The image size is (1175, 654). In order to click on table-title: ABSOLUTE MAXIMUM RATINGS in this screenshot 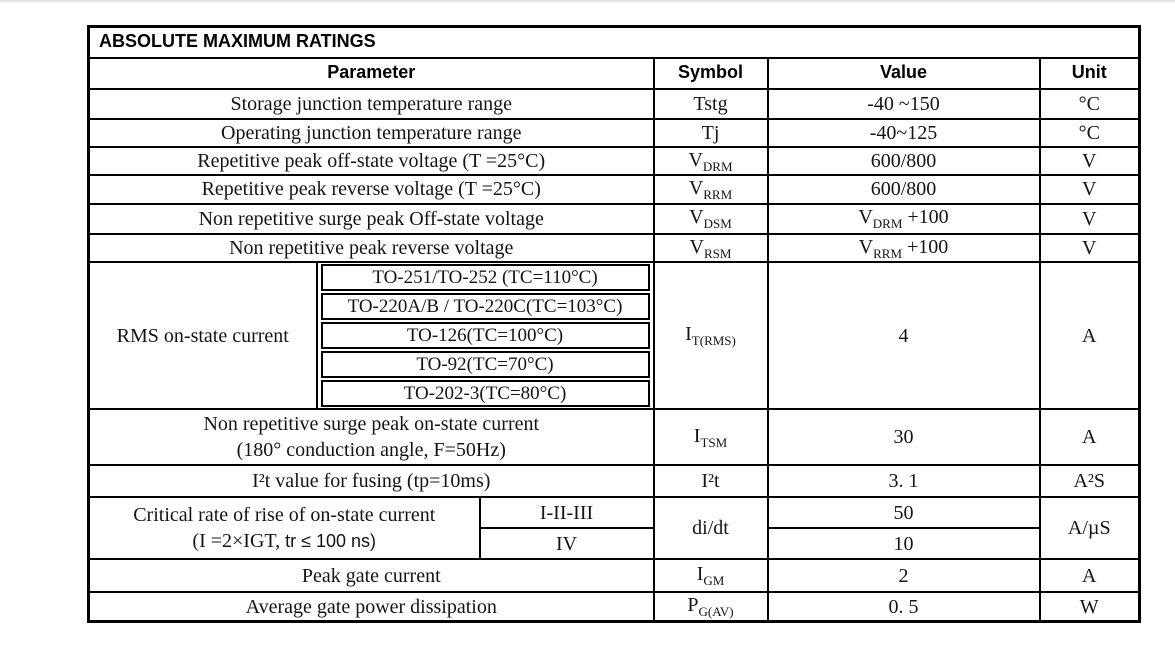, I will do `click(614, 42)`.